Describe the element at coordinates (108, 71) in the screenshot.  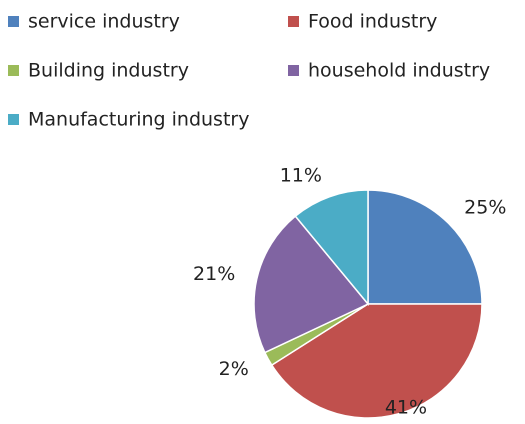
I see `legend-label: Building industry` at that location.